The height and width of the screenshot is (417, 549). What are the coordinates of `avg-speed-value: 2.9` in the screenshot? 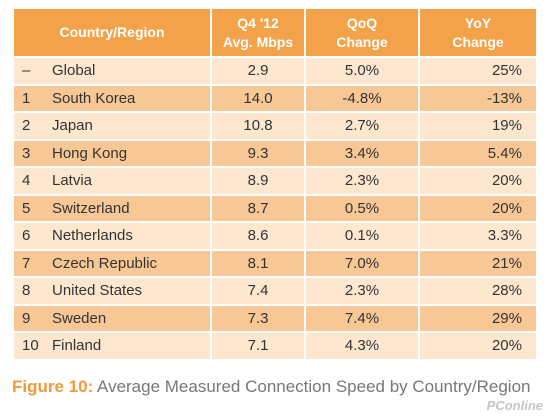 It's located at (258, 71).